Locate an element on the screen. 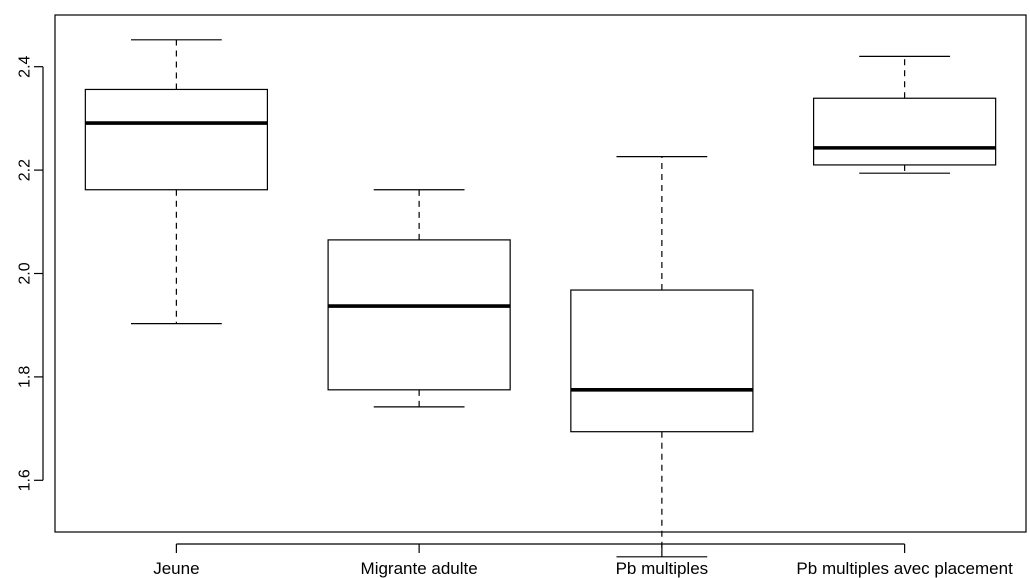 This screenshot has height=578, width=1030. box-migrante-adulte is located at coordinates (419, 298).